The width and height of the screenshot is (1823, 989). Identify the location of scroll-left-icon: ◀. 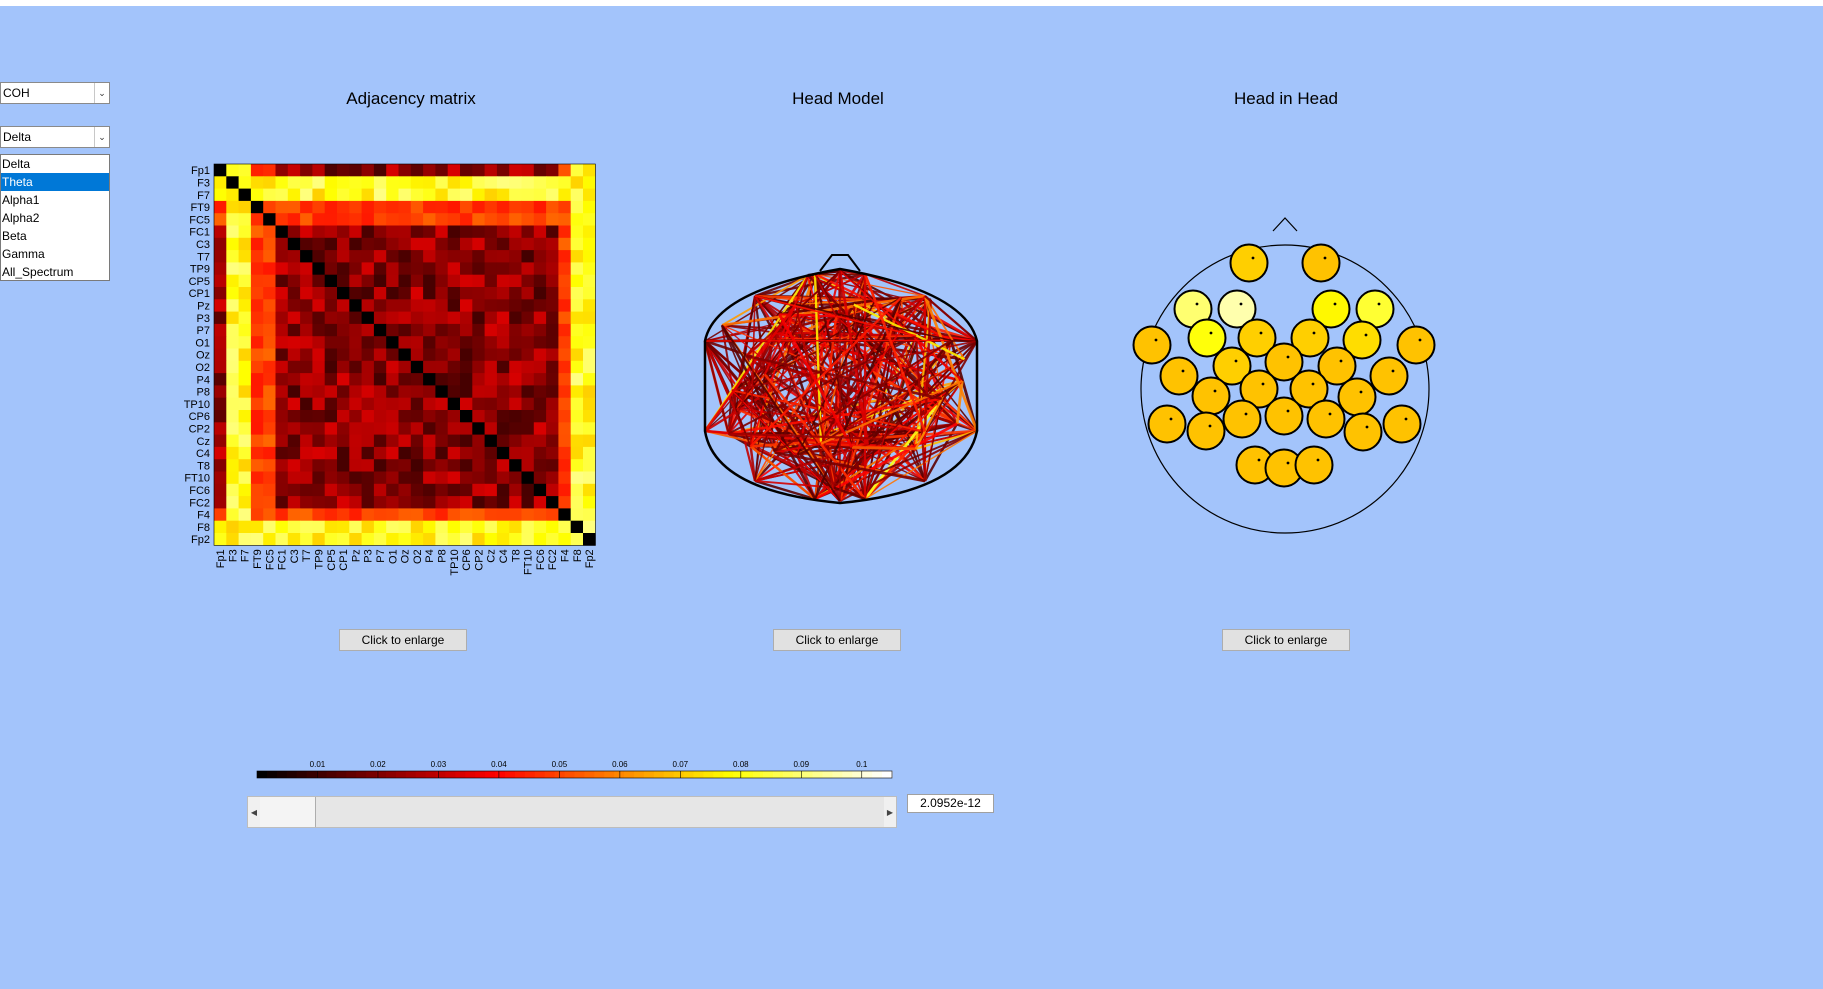
(254, 812).